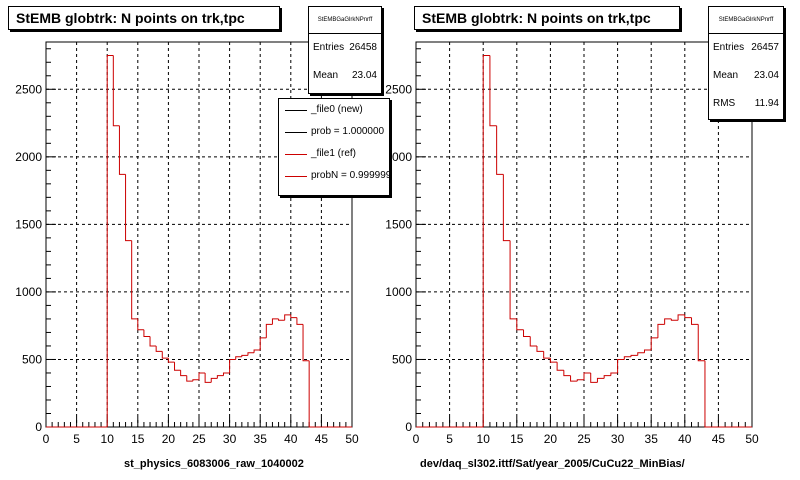  Describe the element at coordinates (296, 110) in the screenshot. I see `legend-swatch-new` at that location.